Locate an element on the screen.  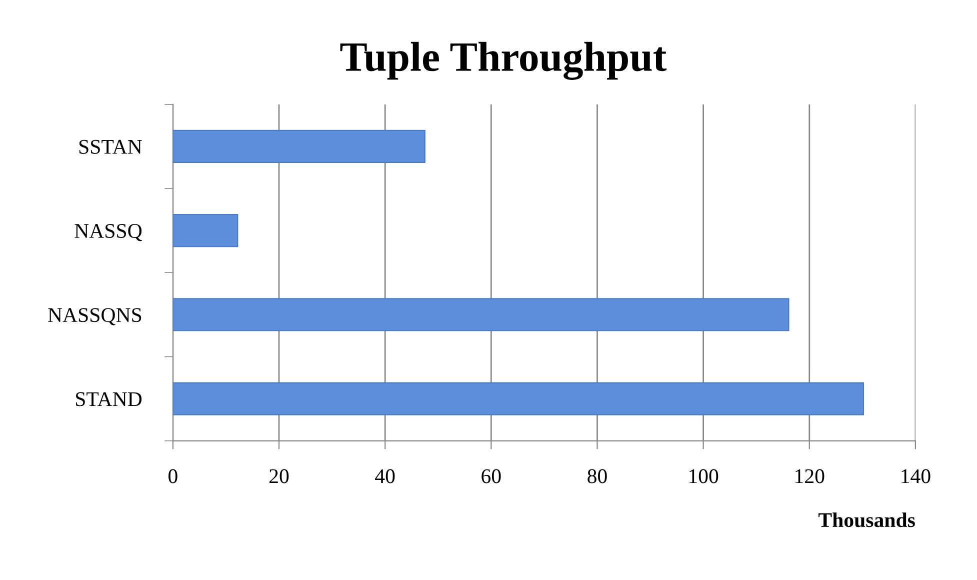
x-tick-label: 0 is located at coordinates (173, 476).